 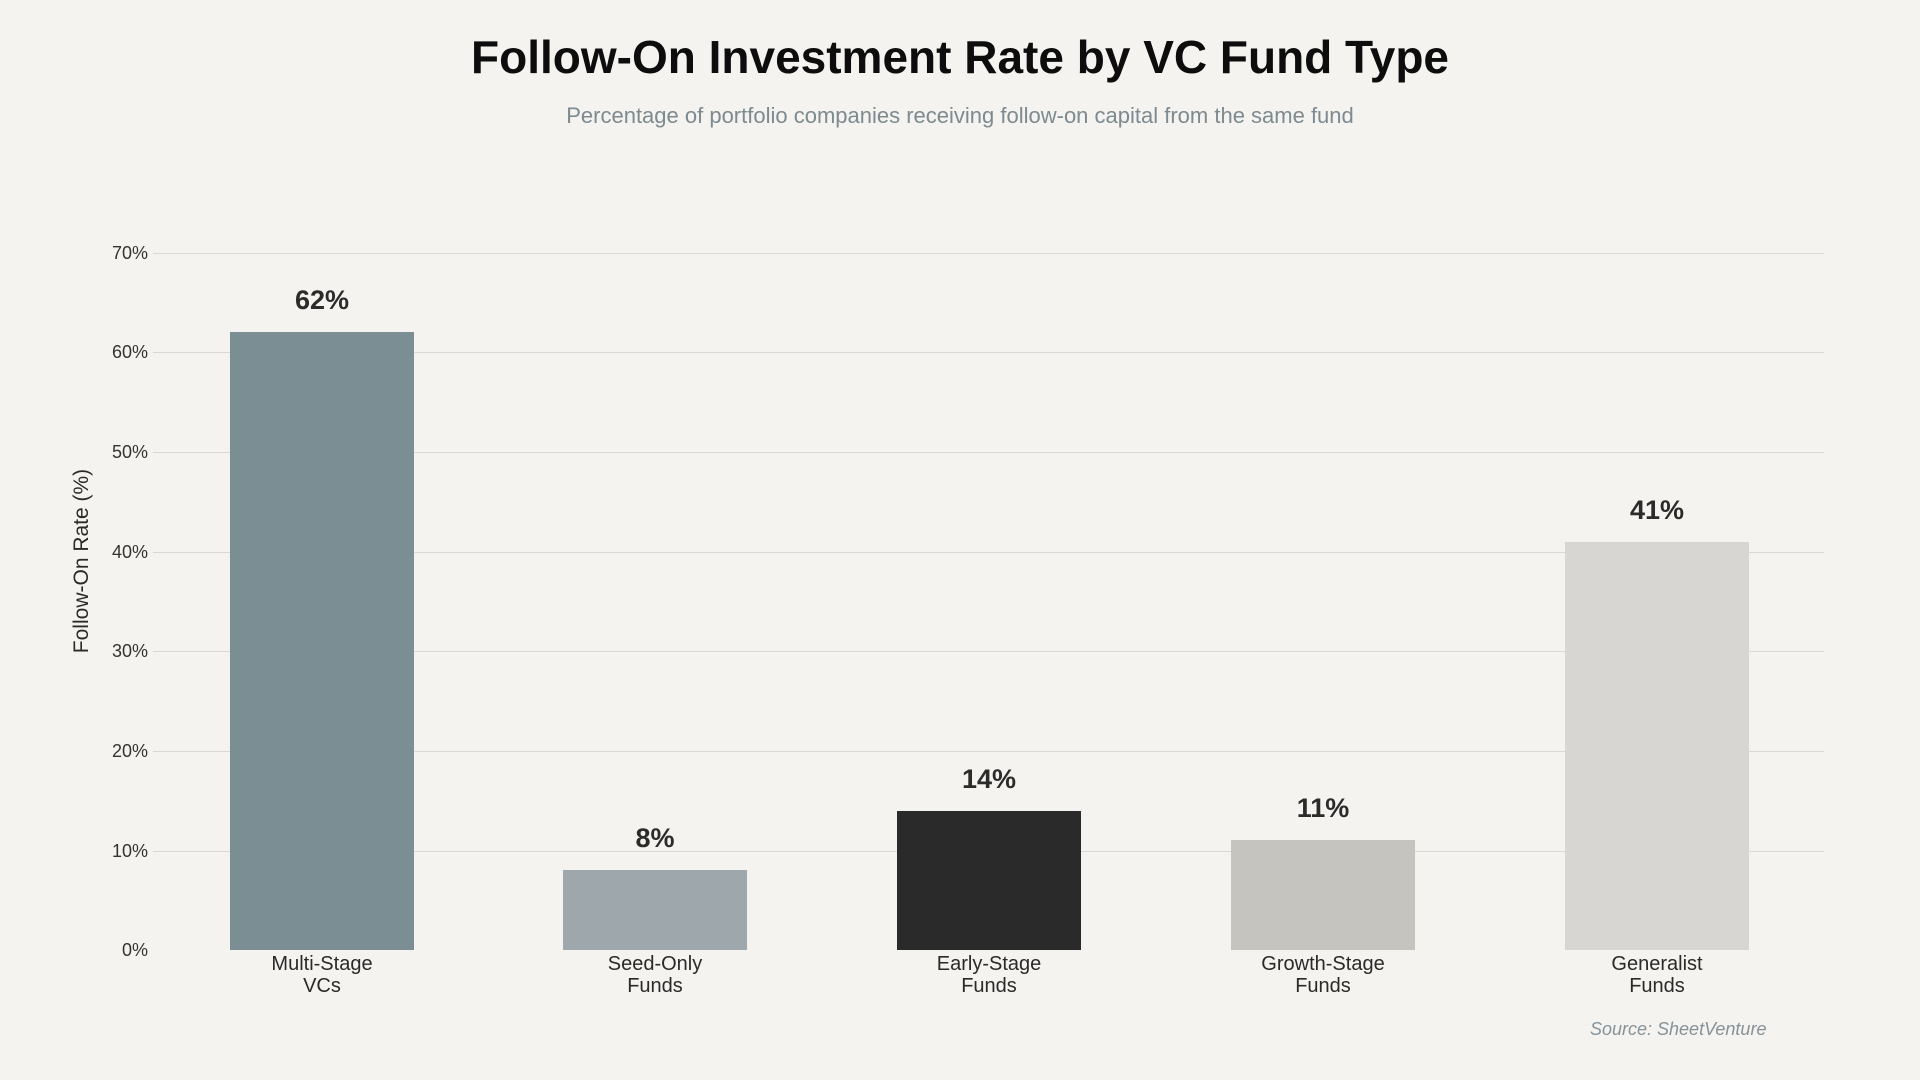 I want to click on x-tick-line1: Multi-Stage, so click(x=322, y=964).